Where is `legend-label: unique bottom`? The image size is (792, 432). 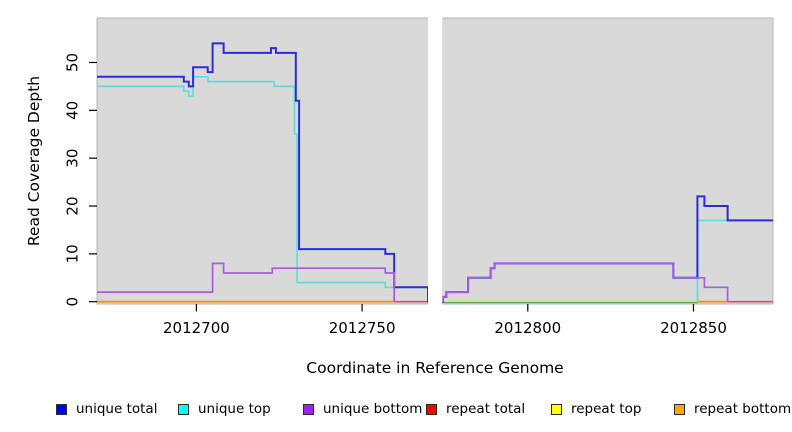 legend-label: unique bottom is located at coordinates (373, 409).